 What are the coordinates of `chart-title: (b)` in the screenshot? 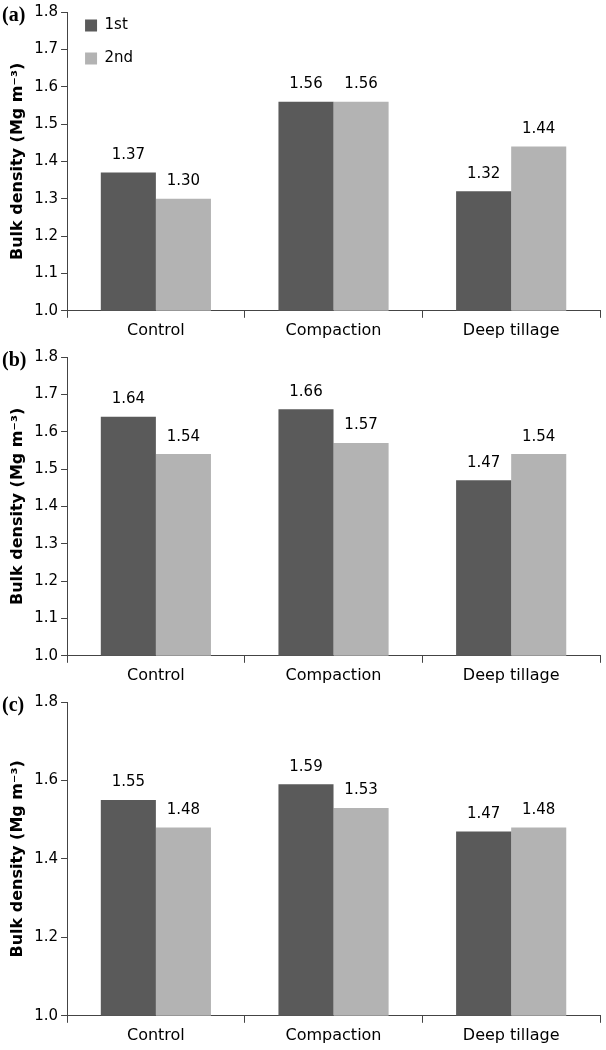 It's located at (14, 360).